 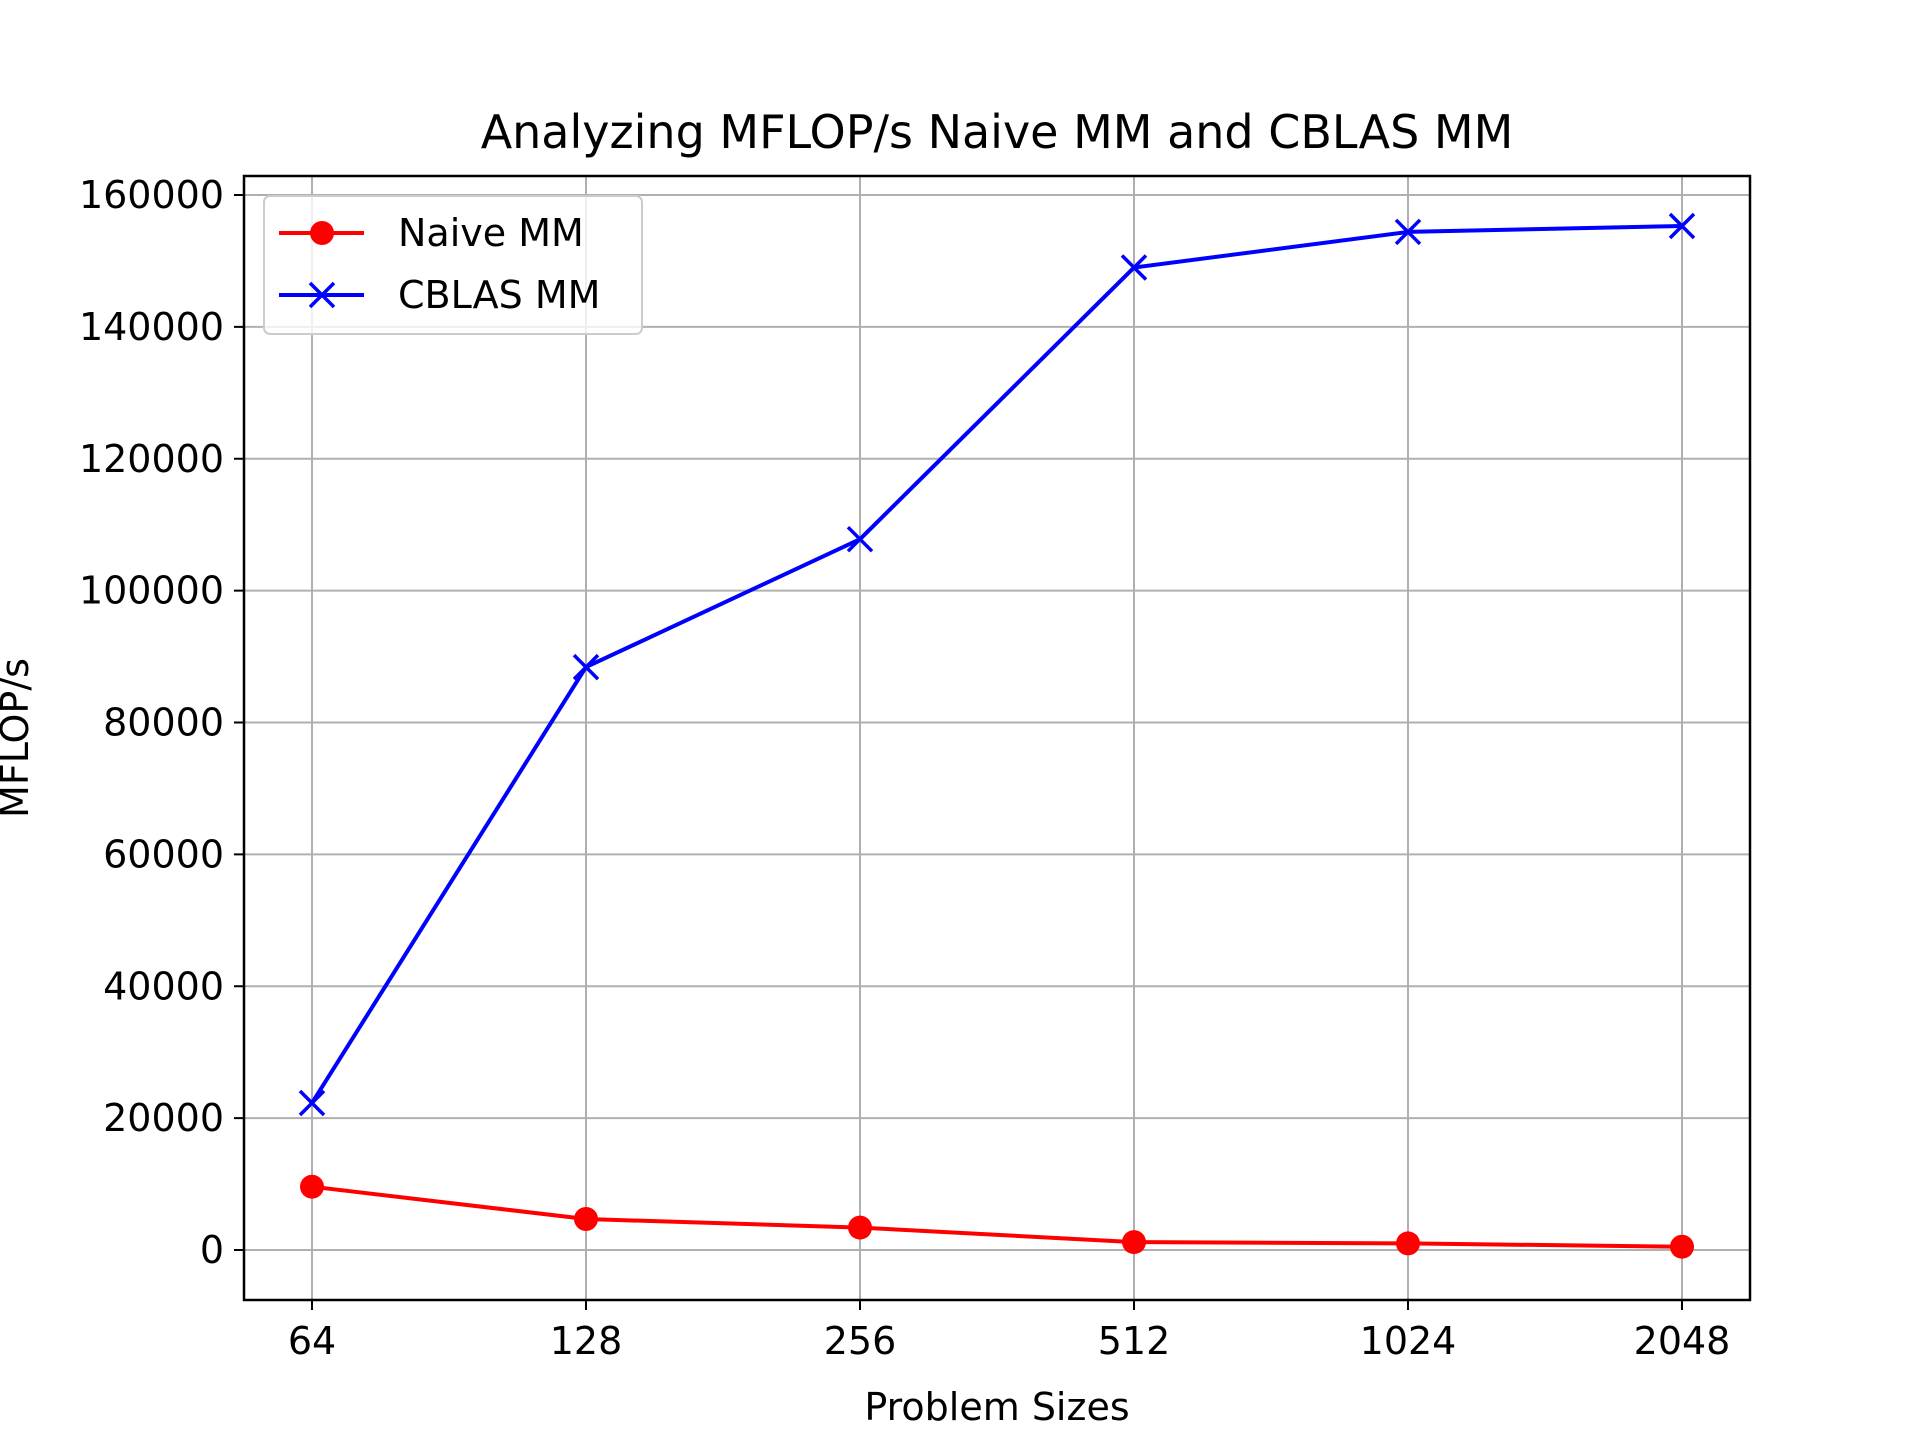 I want to click on x-tick-label: 128, so click(x=586, y=1341).